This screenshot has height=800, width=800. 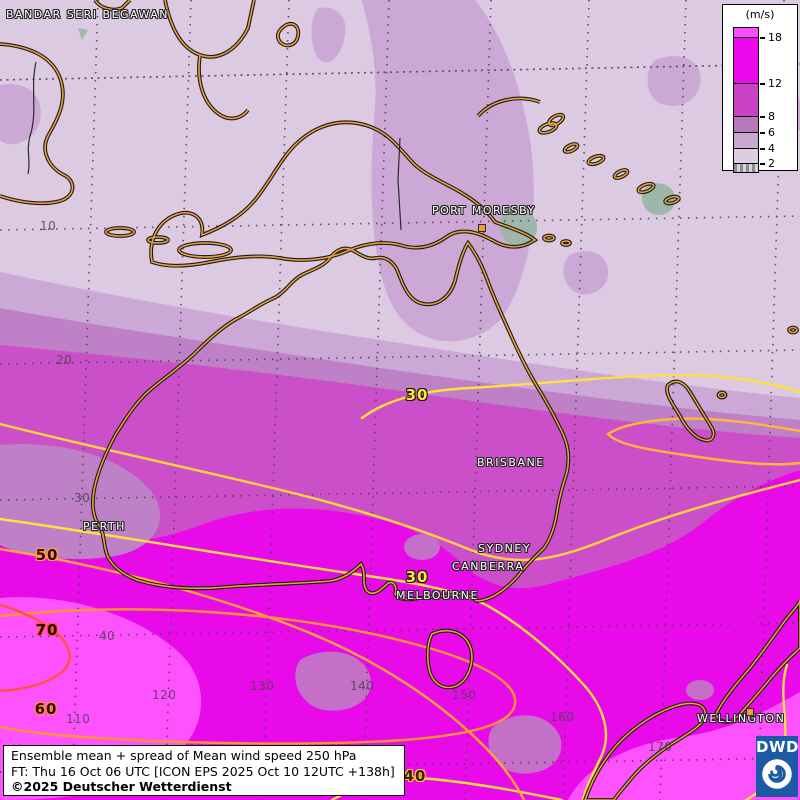 I want to click on lat-label-10: 10, so click(x=48, y=226).